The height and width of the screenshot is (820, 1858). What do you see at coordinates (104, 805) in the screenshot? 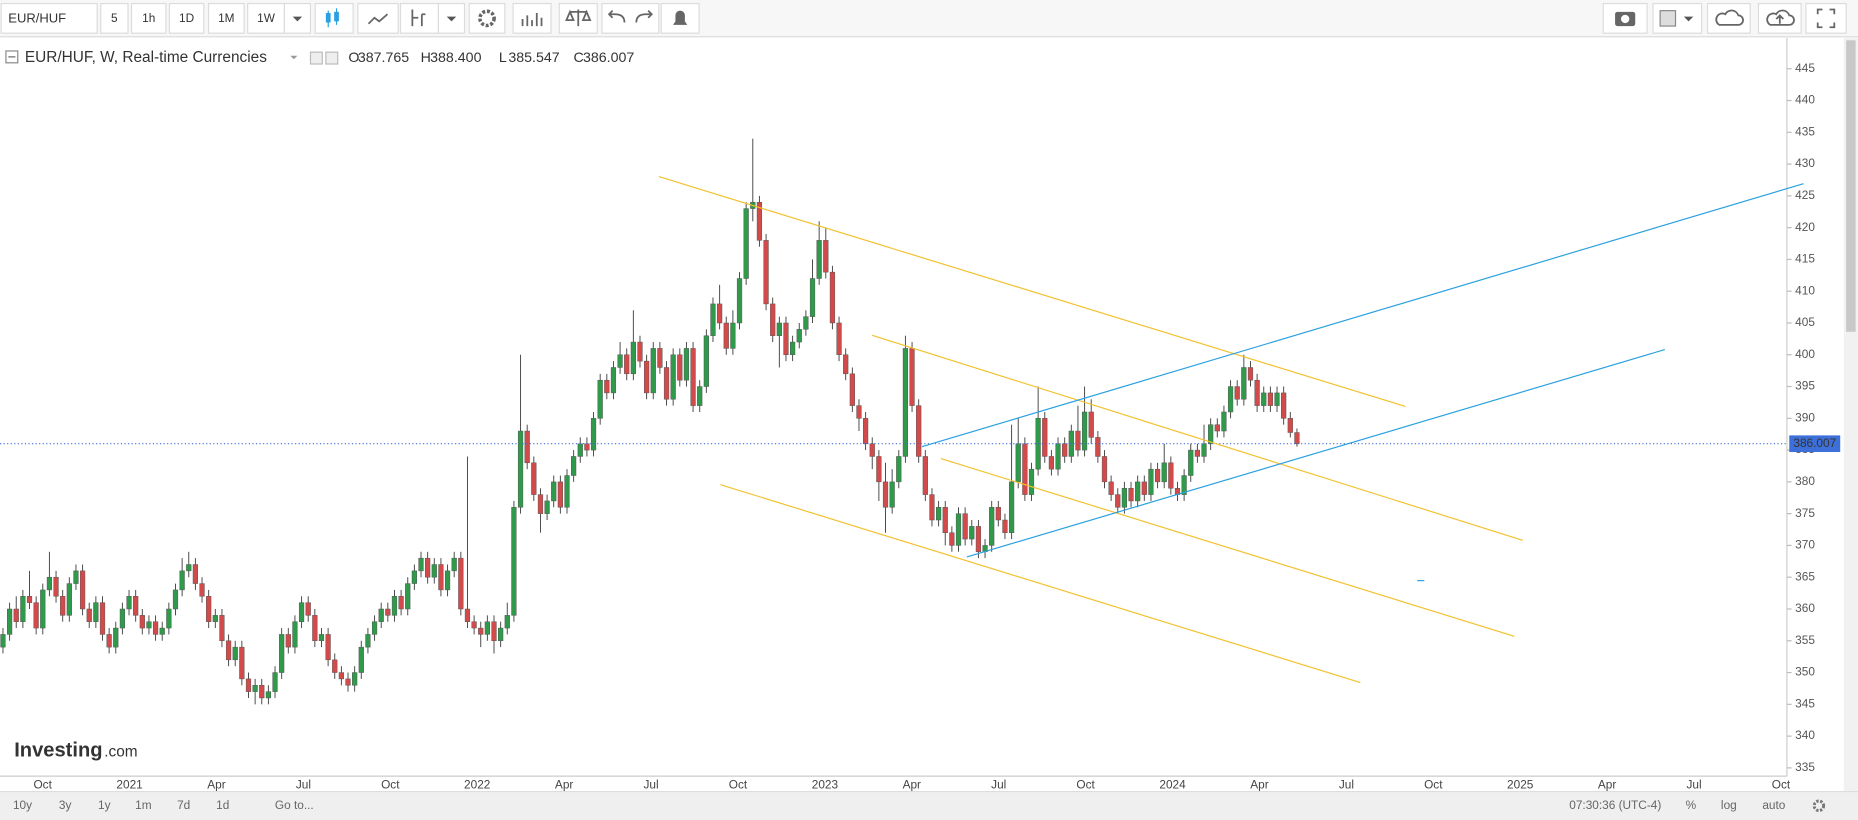
I see `range-button: 1y` at bounding box center [104, 805].